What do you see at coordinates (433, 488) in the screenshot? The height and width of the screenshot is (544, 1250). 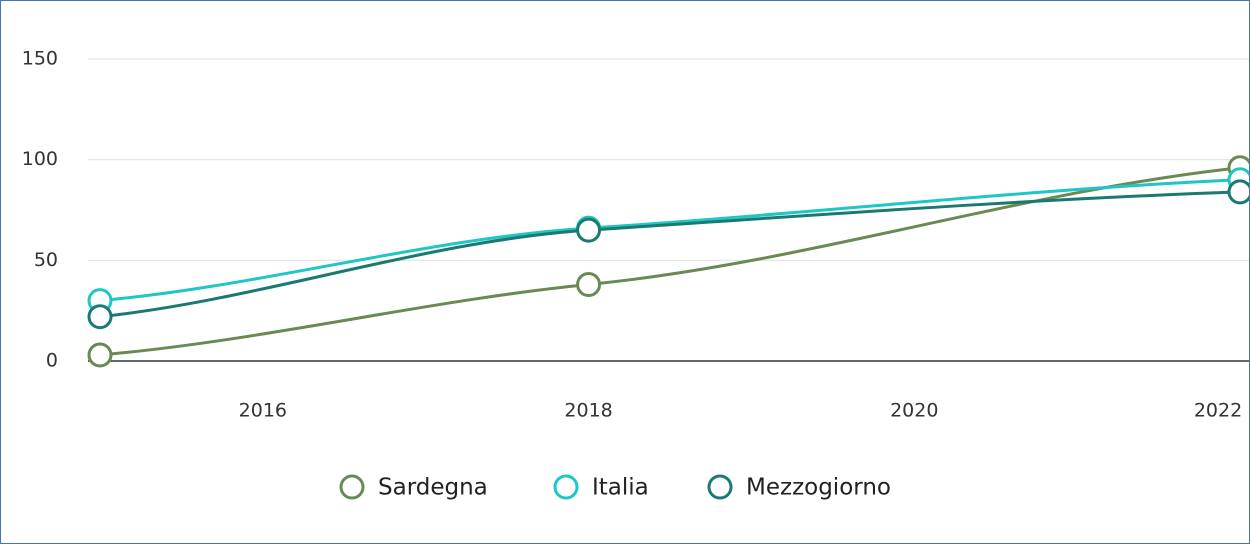 I see `legend-label: Sardegna` at bounding box center [433, 488].